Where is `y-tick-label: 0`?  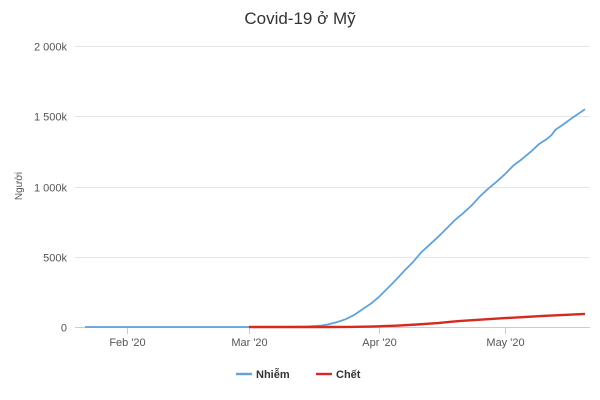 y-tick-label: 0 is located at coordinates (64, 329).